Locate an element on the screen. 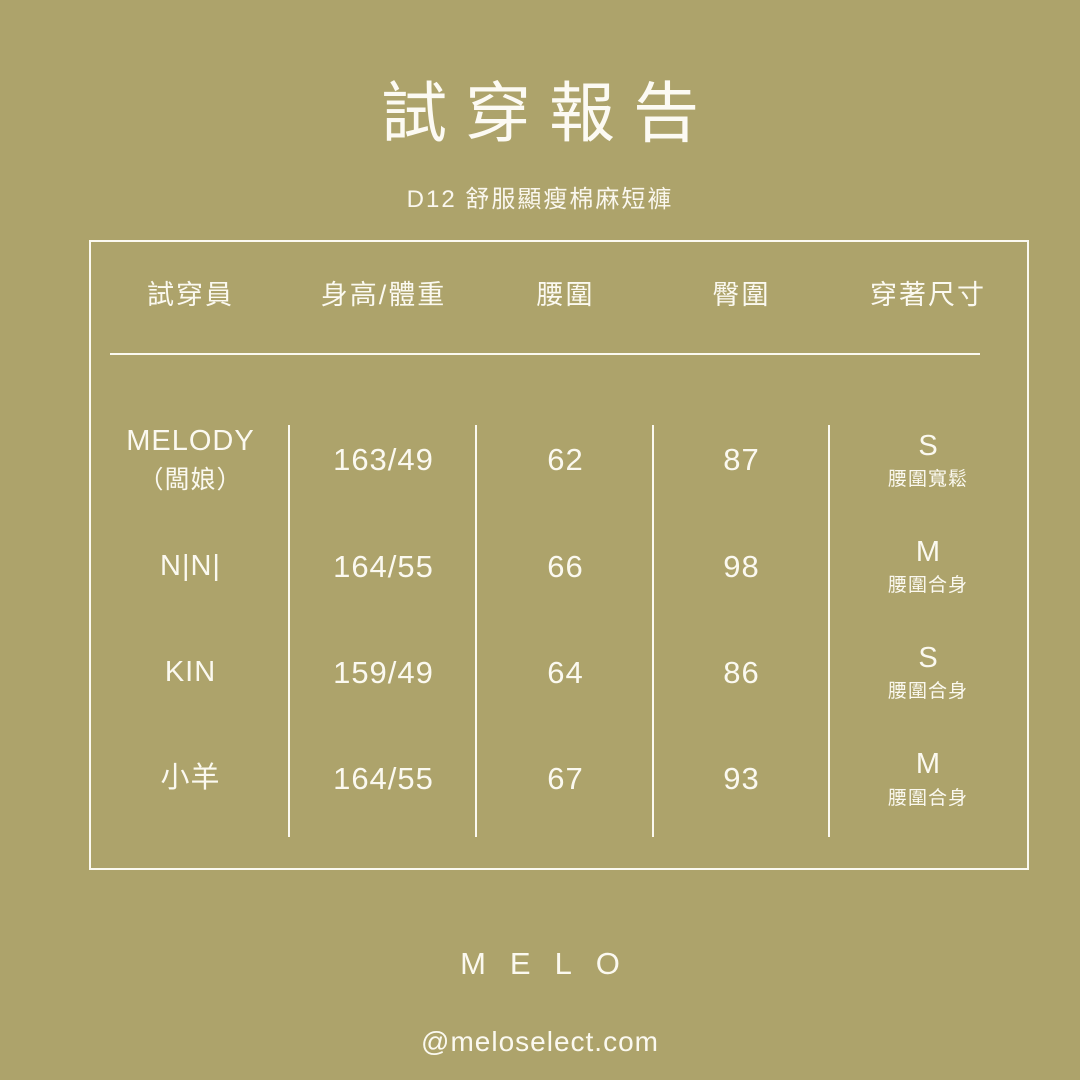  fitter-name: KIN is located at coordinates (190, 671).